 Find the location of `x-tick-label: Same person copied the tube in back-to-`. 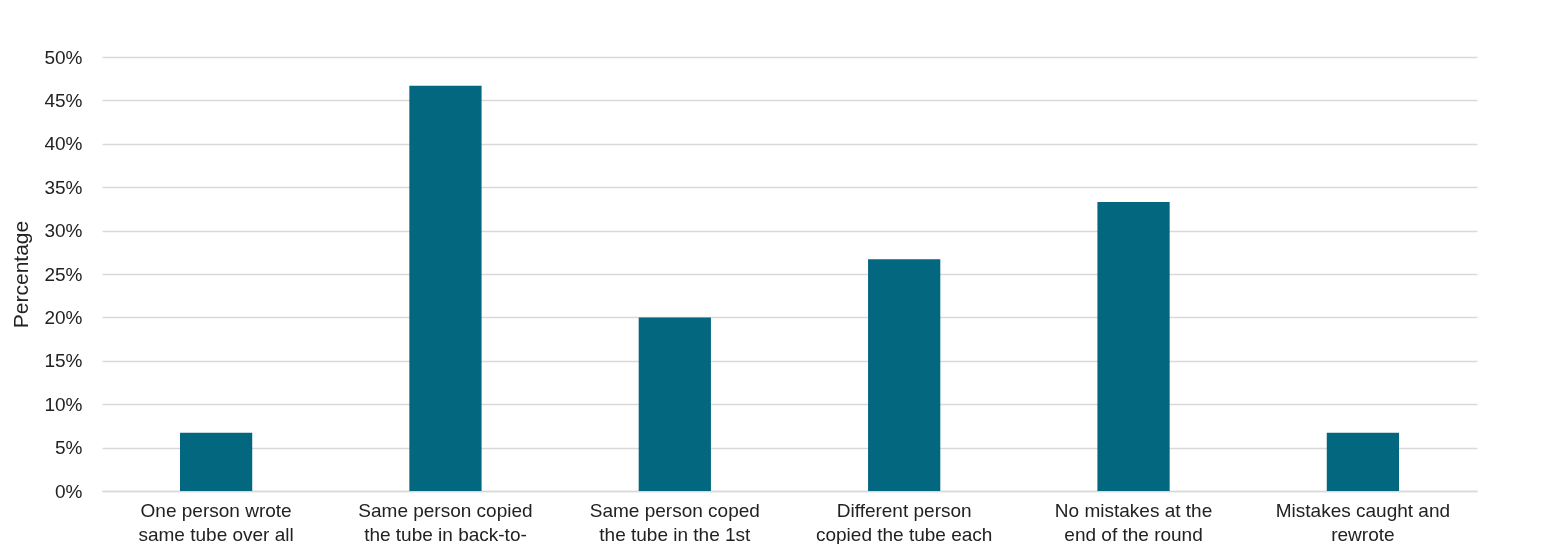

x-tick-label: Same person copied the tube in back-to- is located at coordinates (445, 522).